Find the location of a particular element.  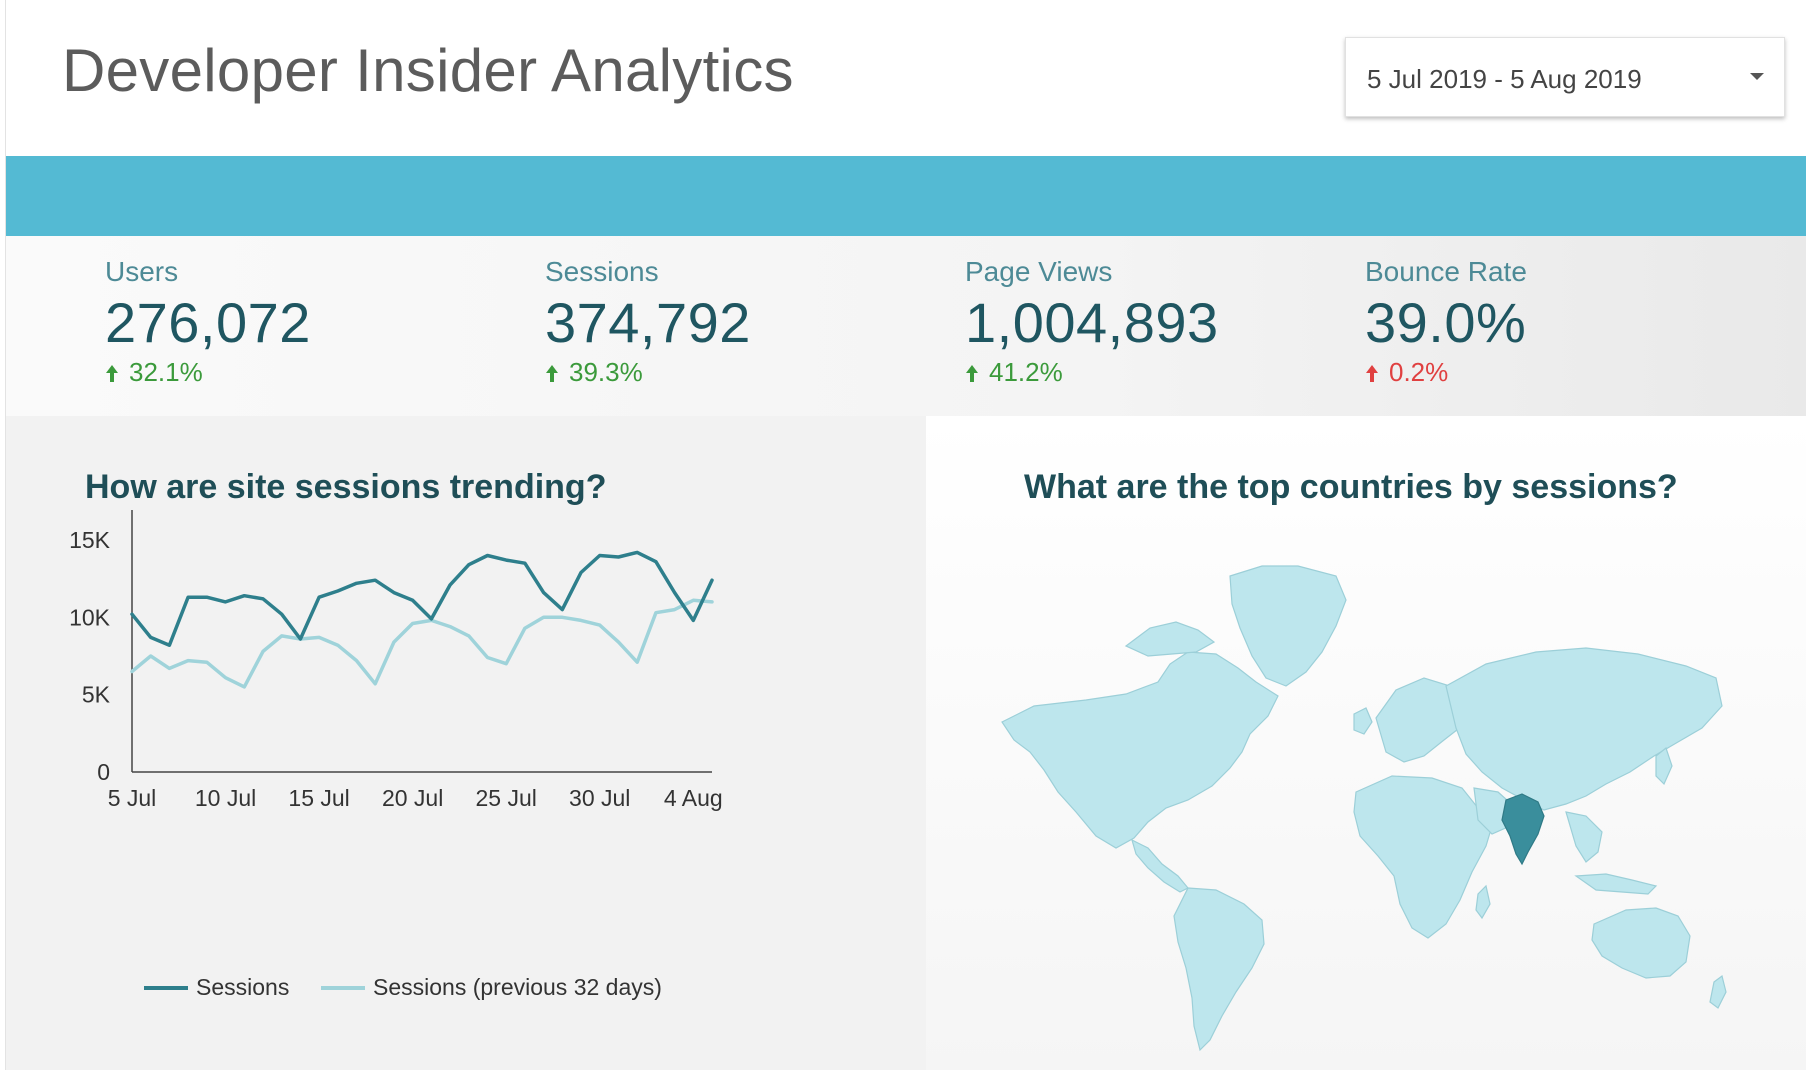

kpi-value: 1,004,893 is located at coordinates (1092, 322).